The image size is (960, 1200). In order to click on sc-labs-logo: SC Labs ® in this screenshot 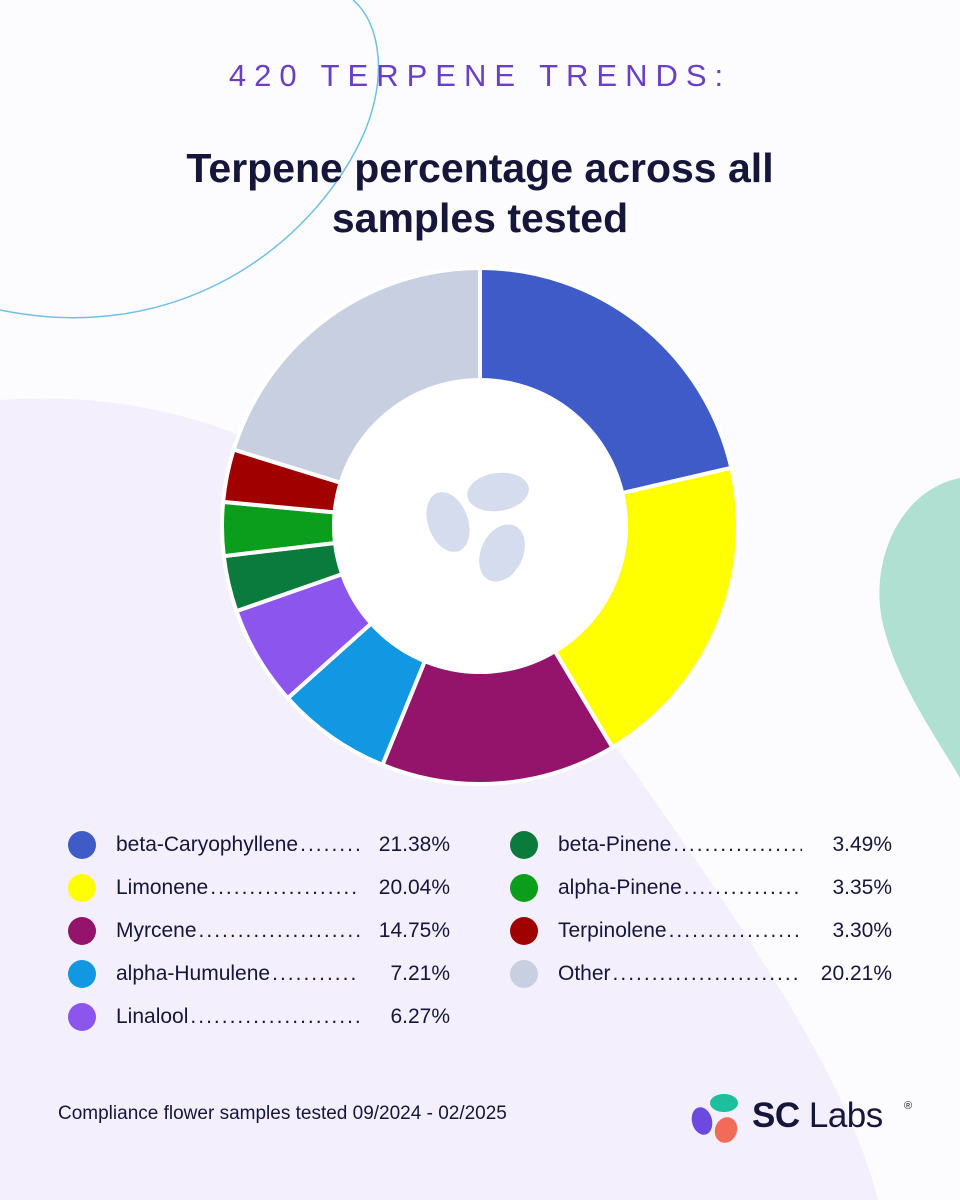, I will do `click(805, 1118)`.